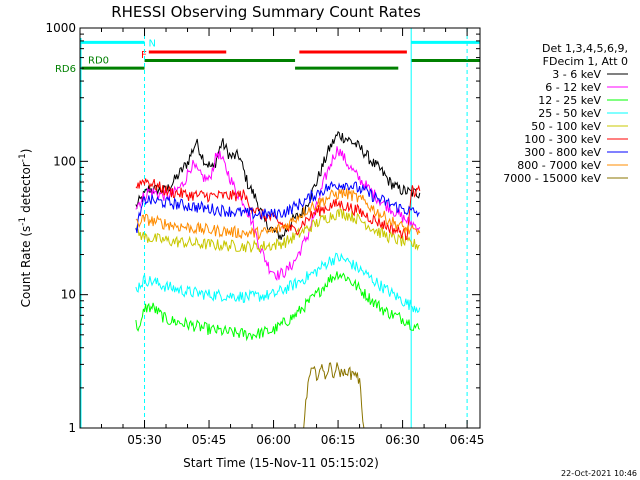 This screenshot has height=480, width=640. What do you see at coordinates (562, 139) in the screenshot?
I see `legend-label-5: 100 - 300 keV` at bounding box center [562, 139].